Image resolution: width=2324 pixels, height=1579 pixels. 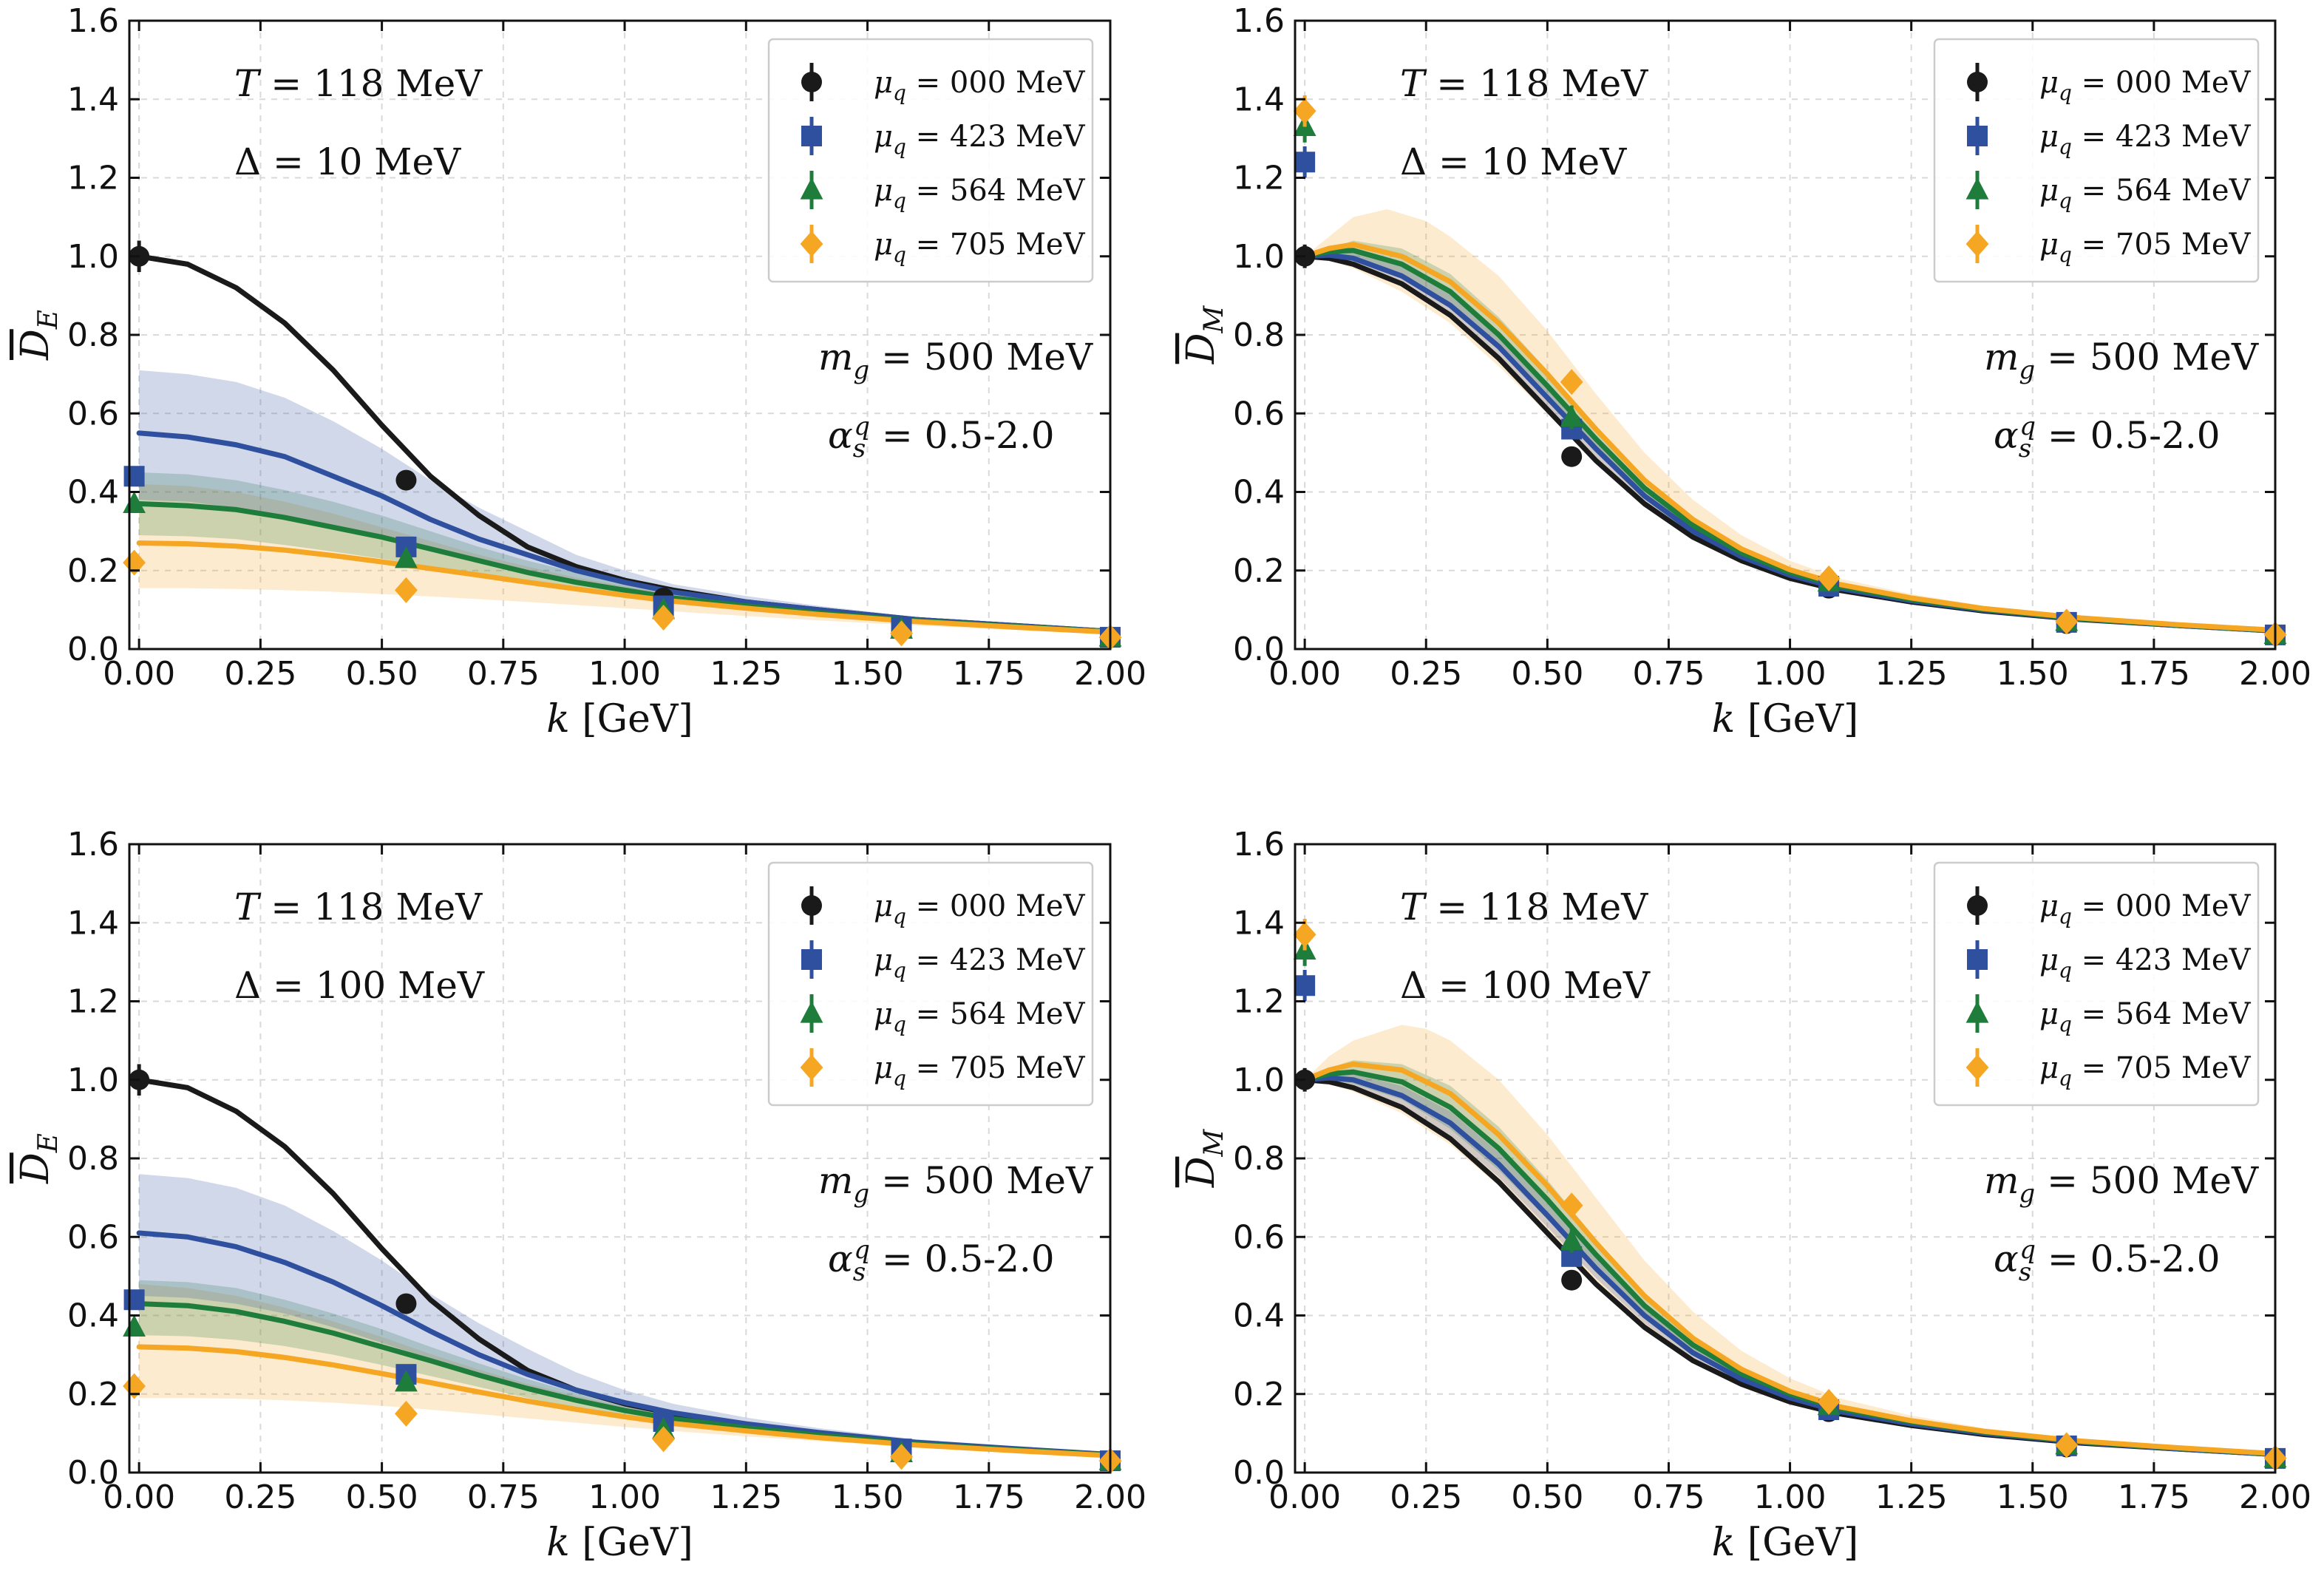 I want to click on legend-value: = 000 MeV, so click(x=996, y=906).